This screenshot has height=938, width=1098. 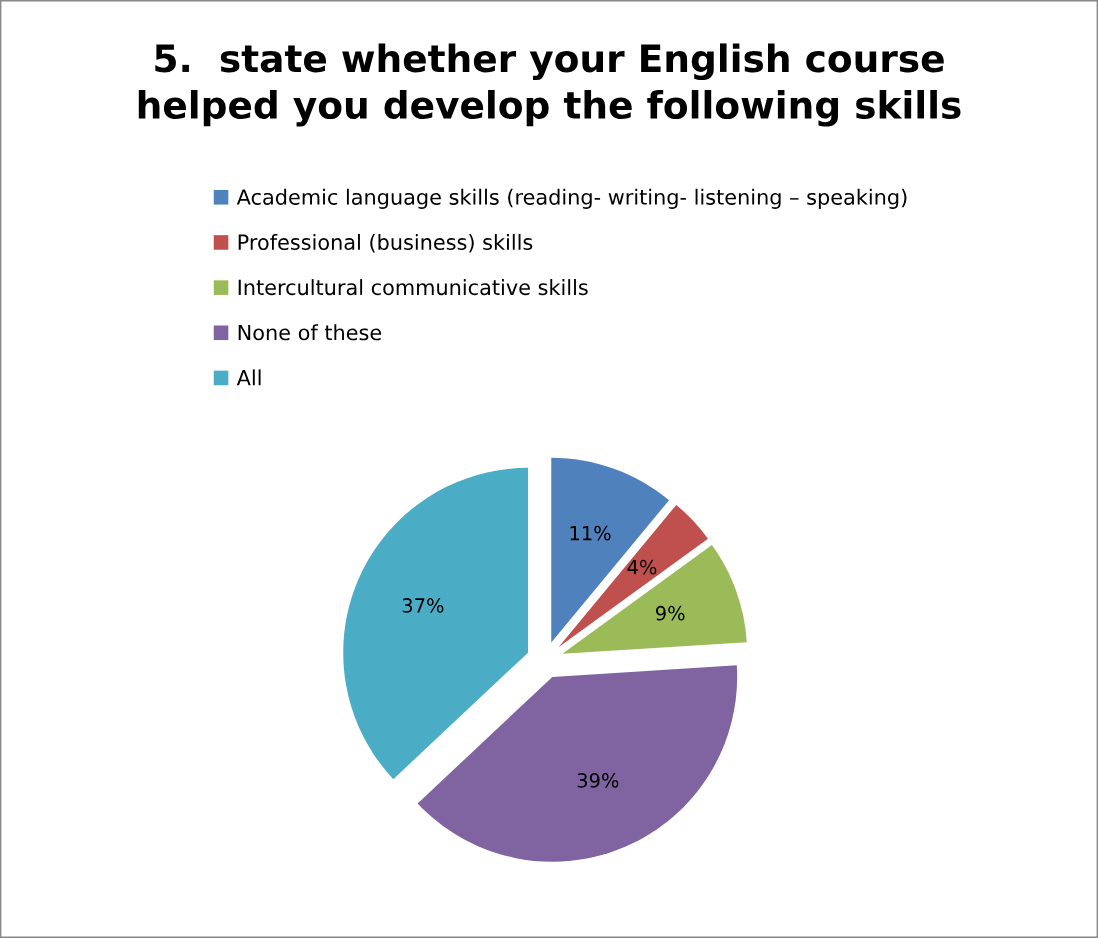 I want to click on data-label: 9%, so click(x=670, y=613).